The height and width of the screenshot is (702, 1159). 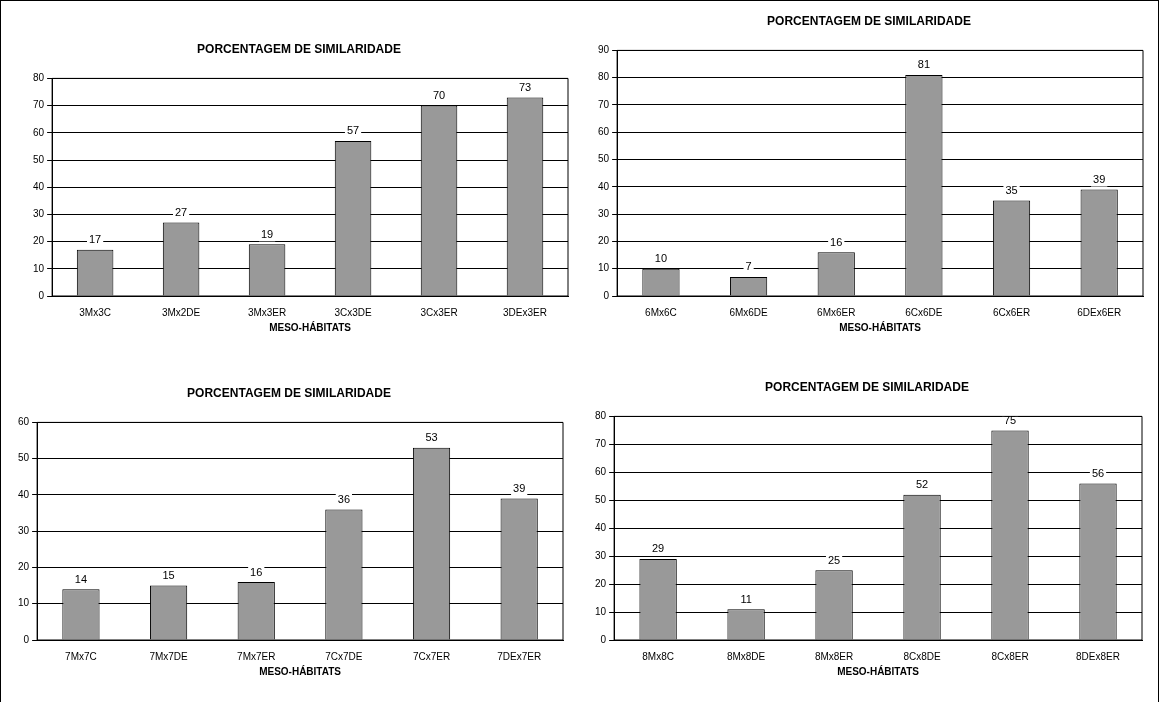 I want to click on data-label: 27, so click(x=181, y=212).